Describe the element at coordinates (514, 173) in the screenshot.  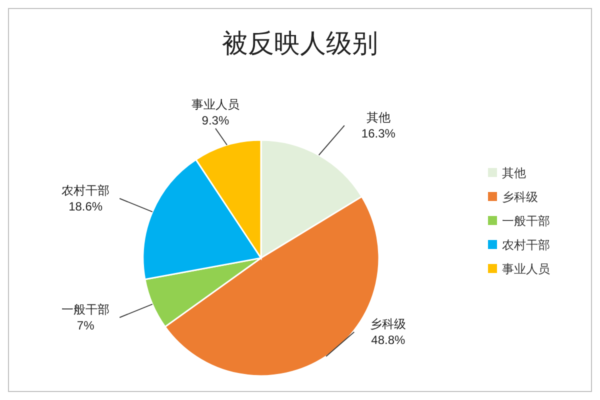
I see `legend-label: 其他` at that location.